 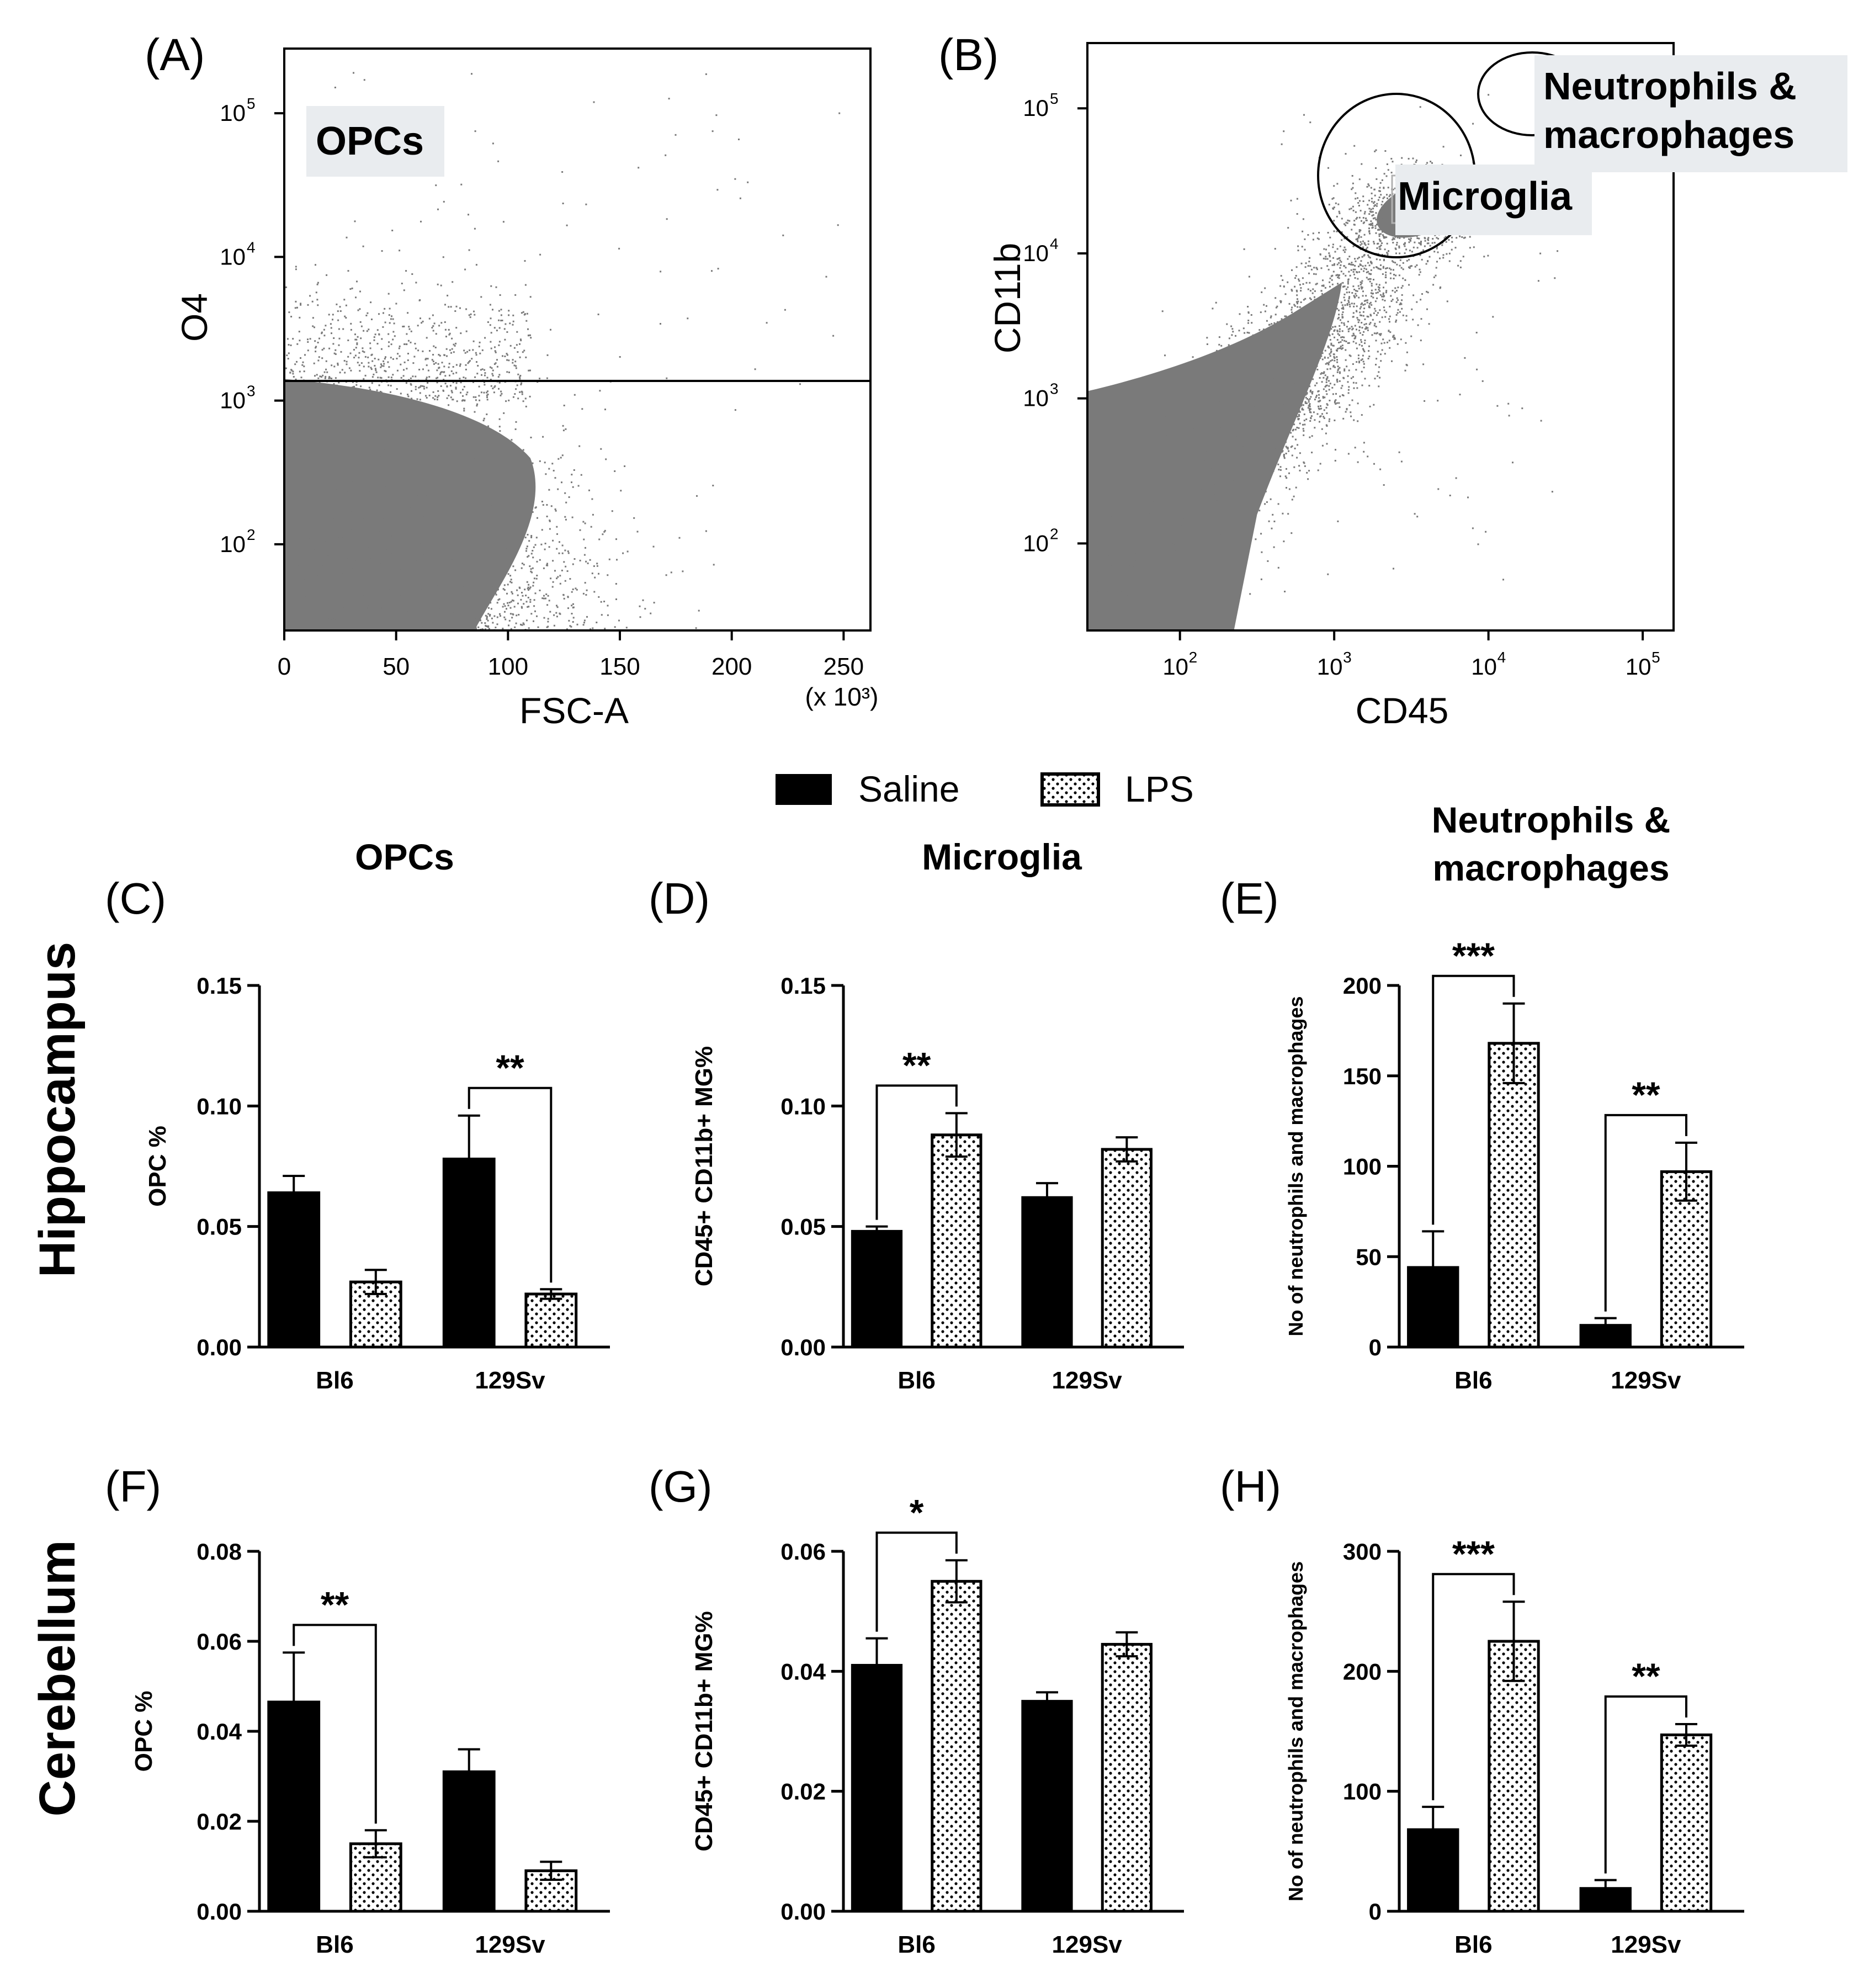 What do you see at coordinates (1380, 337) in the screenshot?
I see `plot-frame-b` at bounding box center [1380, 337].